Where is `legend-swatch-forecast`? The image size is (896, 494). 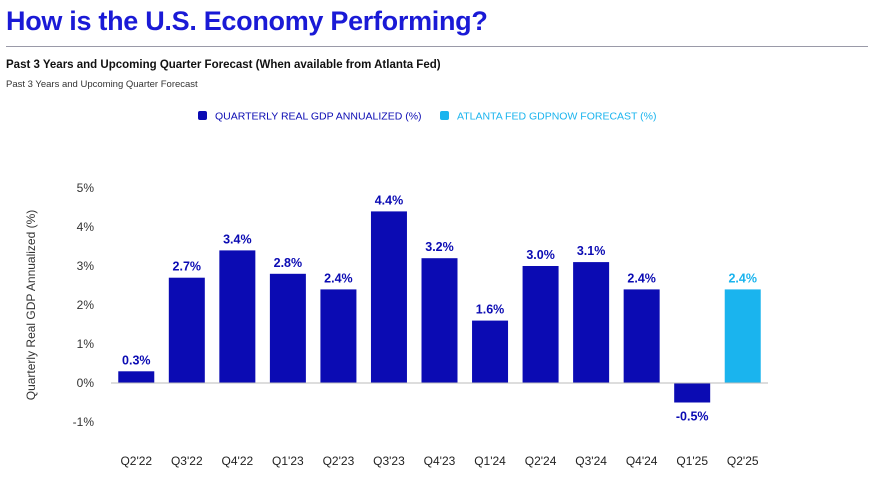
legend-swatch-forecast is located at coordinates (444, 115).